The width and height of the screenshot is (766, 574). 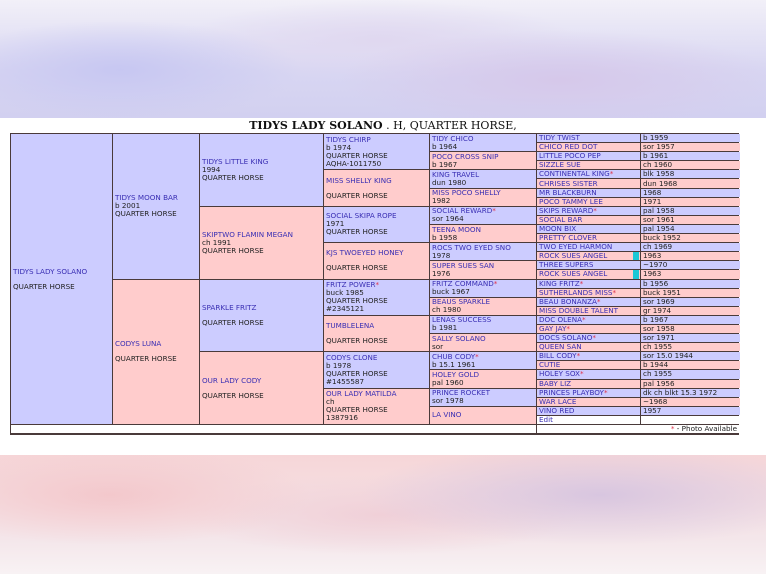 I want to click on horse-name-link: TIDYS CHIRP, so click(x=348, y=139).